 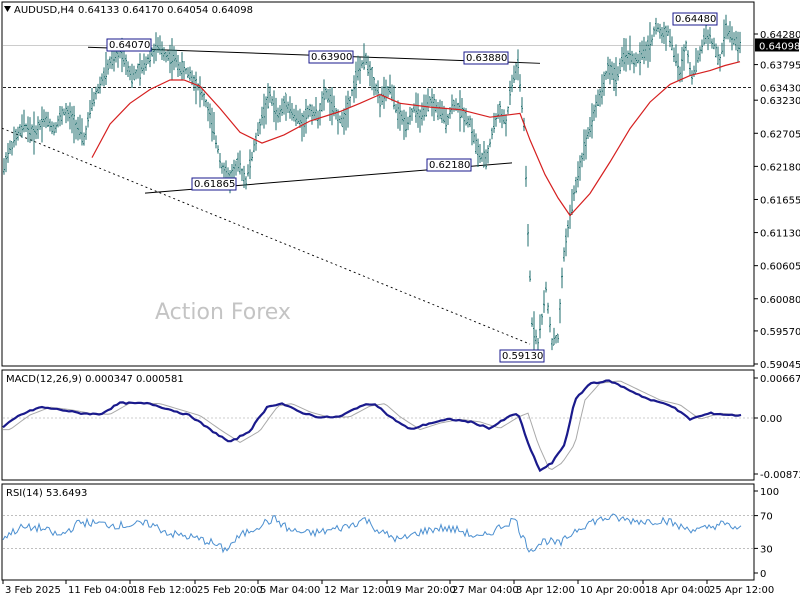 I want to click on price-tick-label: 0.59570, so click(x=780, y=332).